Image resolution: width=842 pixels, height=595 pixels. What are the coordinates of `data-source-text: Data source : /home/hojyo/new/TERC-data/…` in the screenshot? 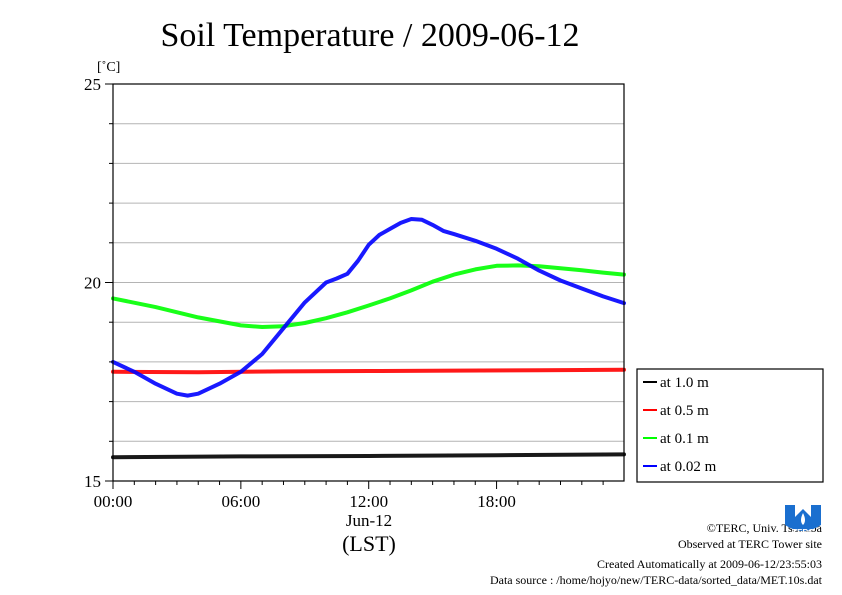 It's located at (655, 580).